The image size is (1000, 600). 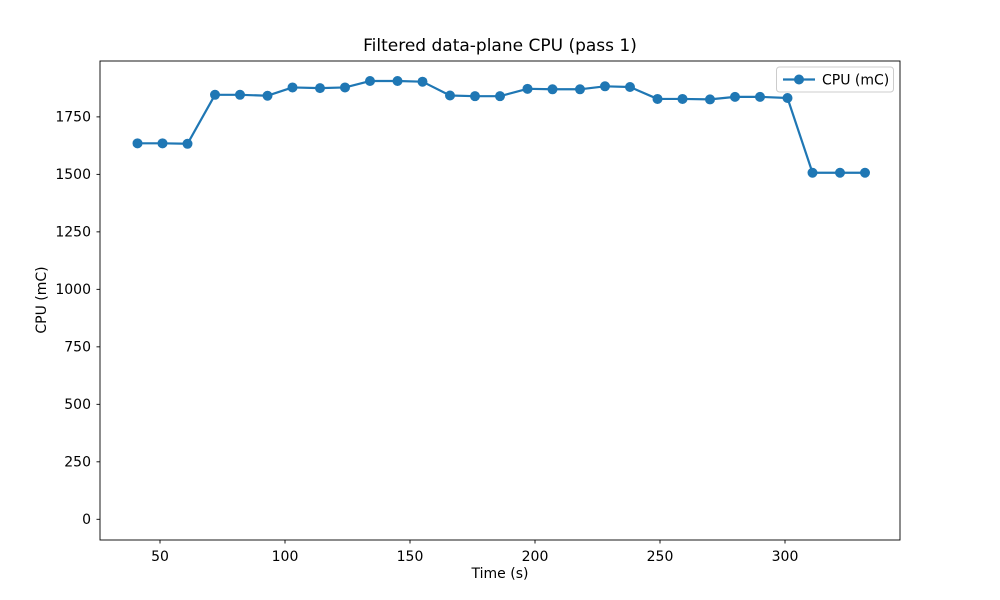 What do you see at coordinates (855, 81) in the screenshot?
I see `legend-label: CPU (mC)` at bounding box center [855, 81].